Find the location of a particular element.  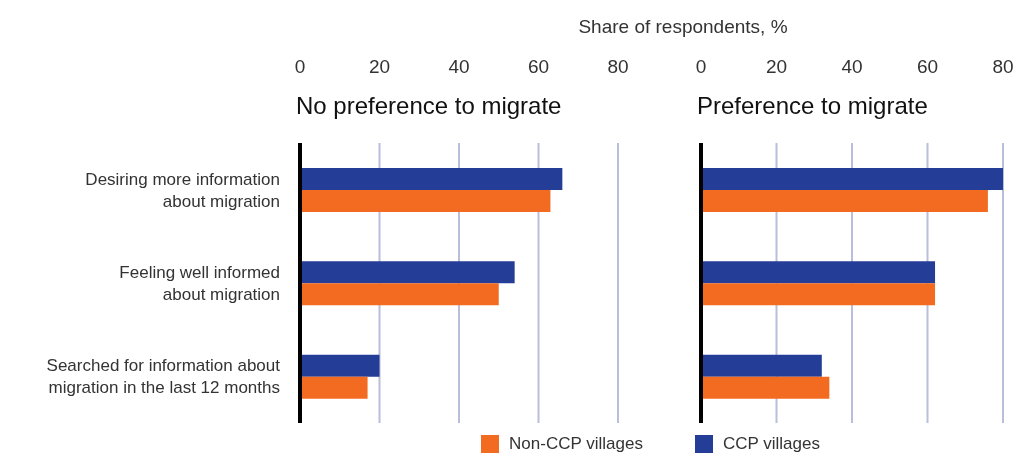

x-axis-title: Share of respondents, % is located at coordinates (683, 27).